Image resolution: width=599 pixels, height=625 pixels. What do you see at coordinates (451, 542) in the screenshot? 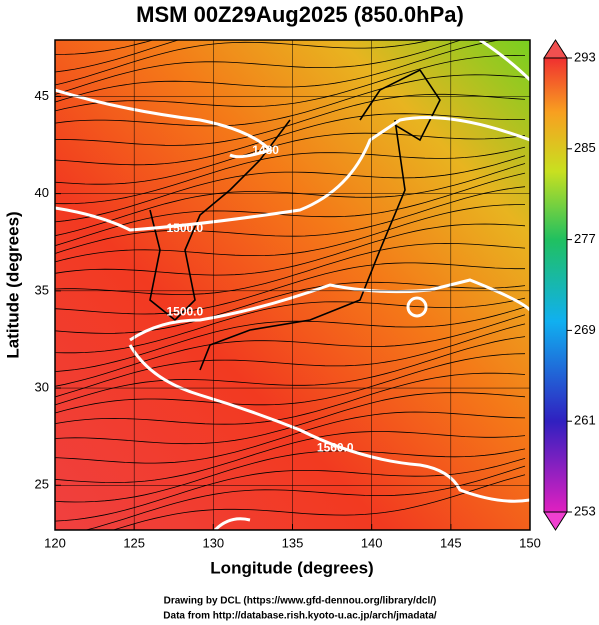
I see `x-tick-label: 145` at bounding box center [451, 542].